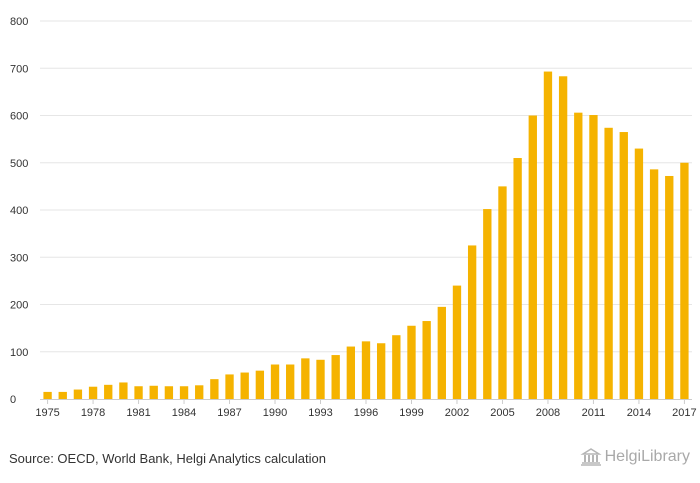 The image size is (700, 483). What do you see at coordinates (169, 392) in the screenshot?
I see `bar-1983` at bounding box center [169, 392].